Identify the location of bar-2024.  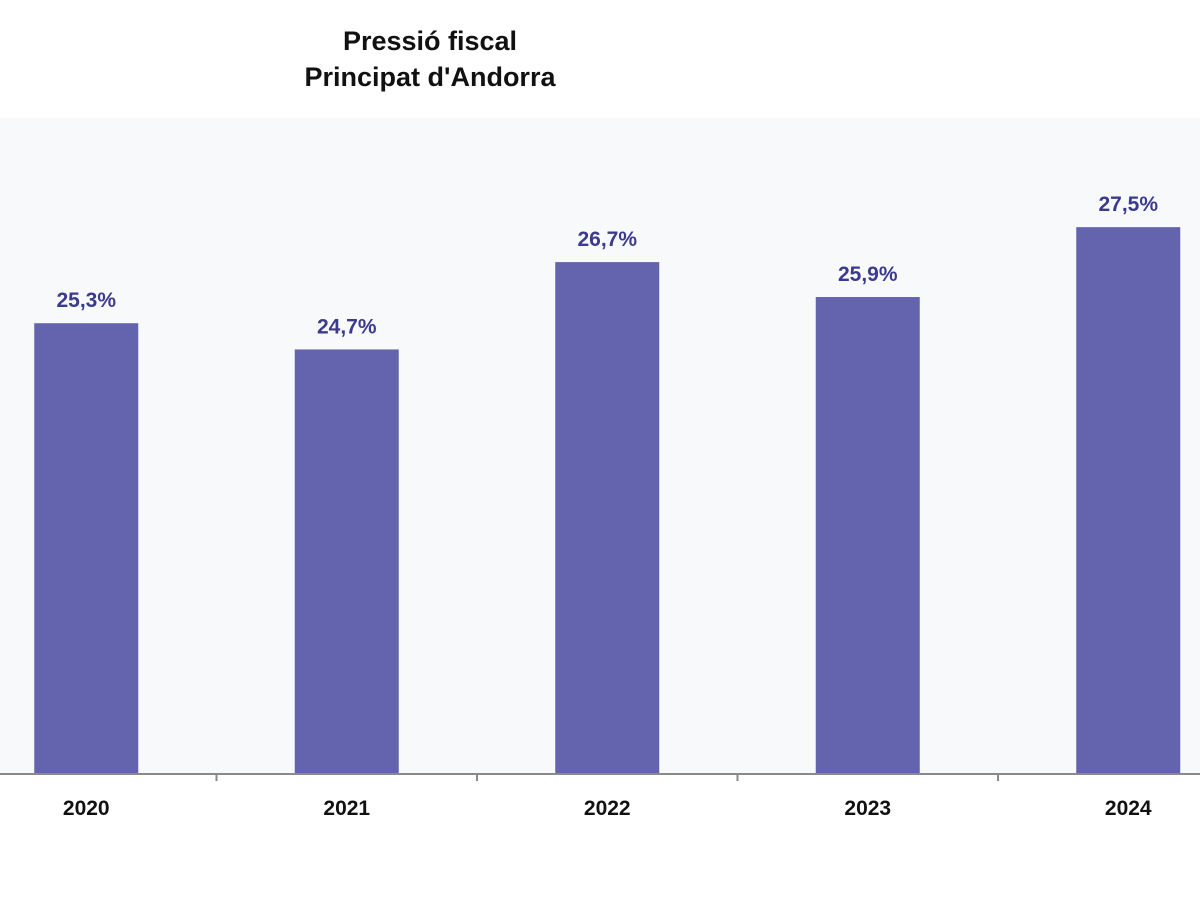
(1128, 500).